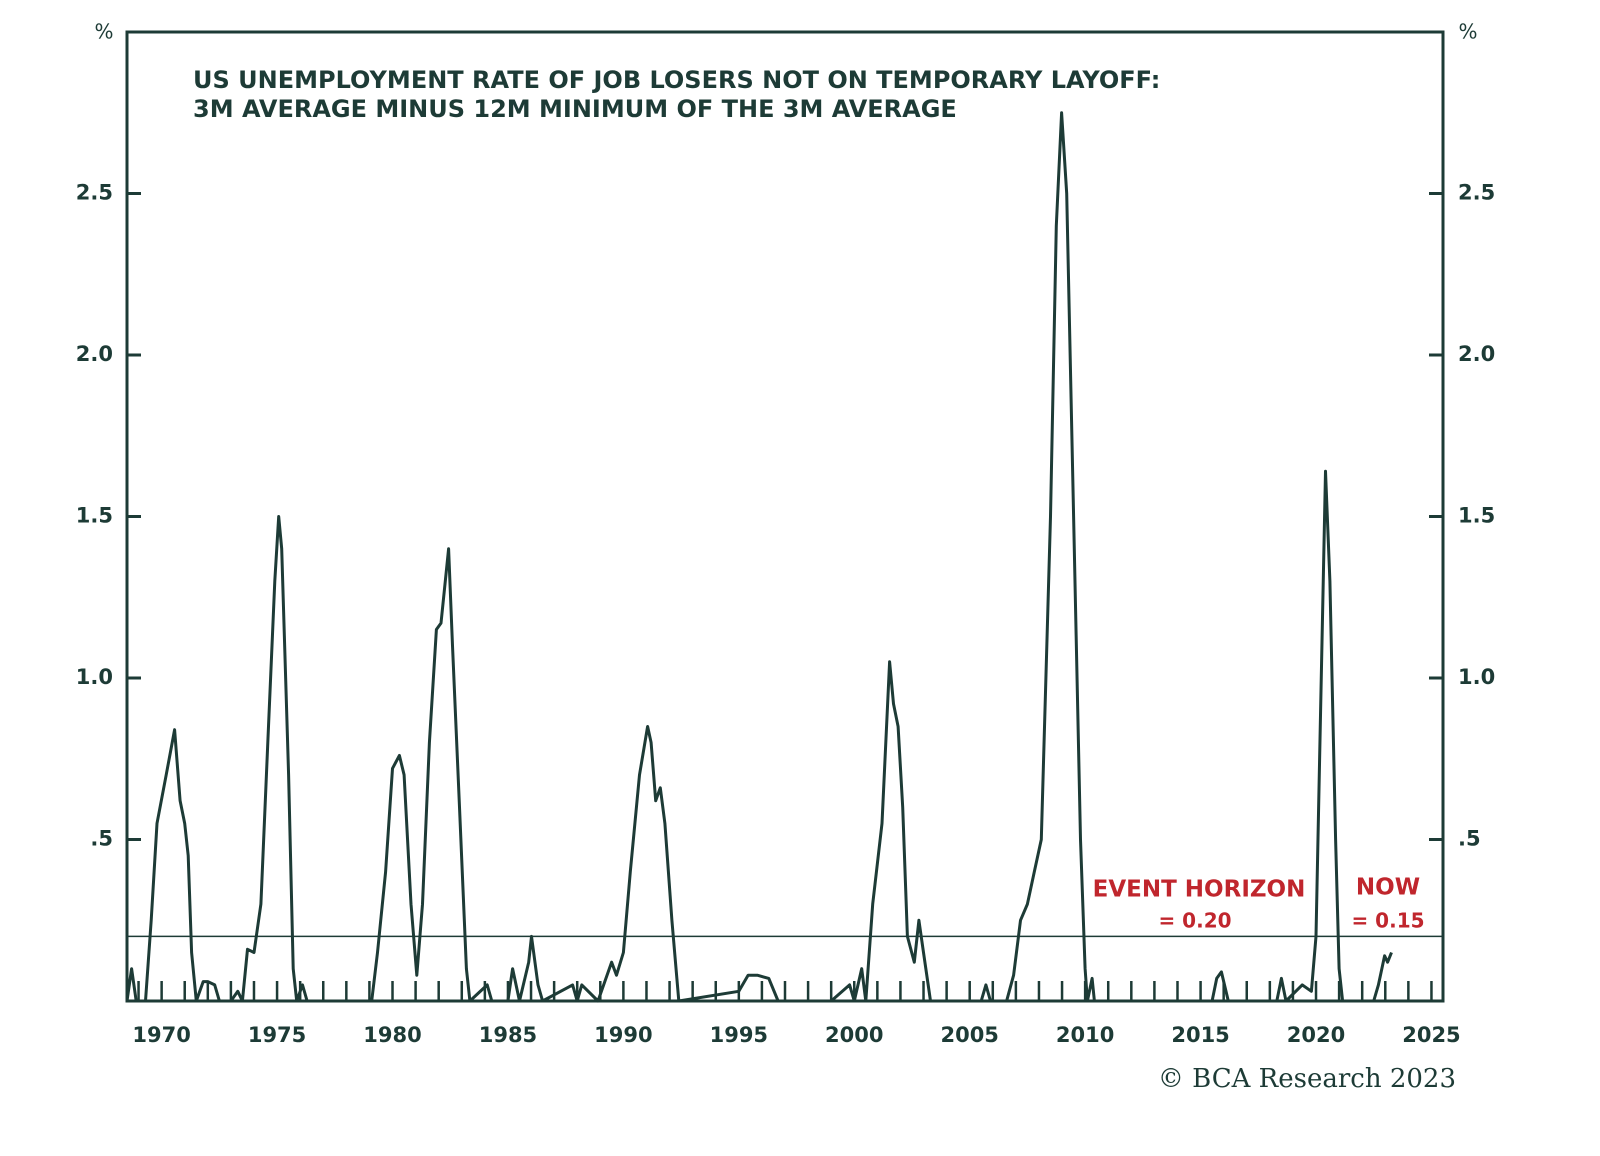 The height and width of the screenshot is (1156, 1600). What do you see at coordinates (392, 1035) in the screenshot?
I see `x-tick-label: 1980` at bounding box center [392, 1035].